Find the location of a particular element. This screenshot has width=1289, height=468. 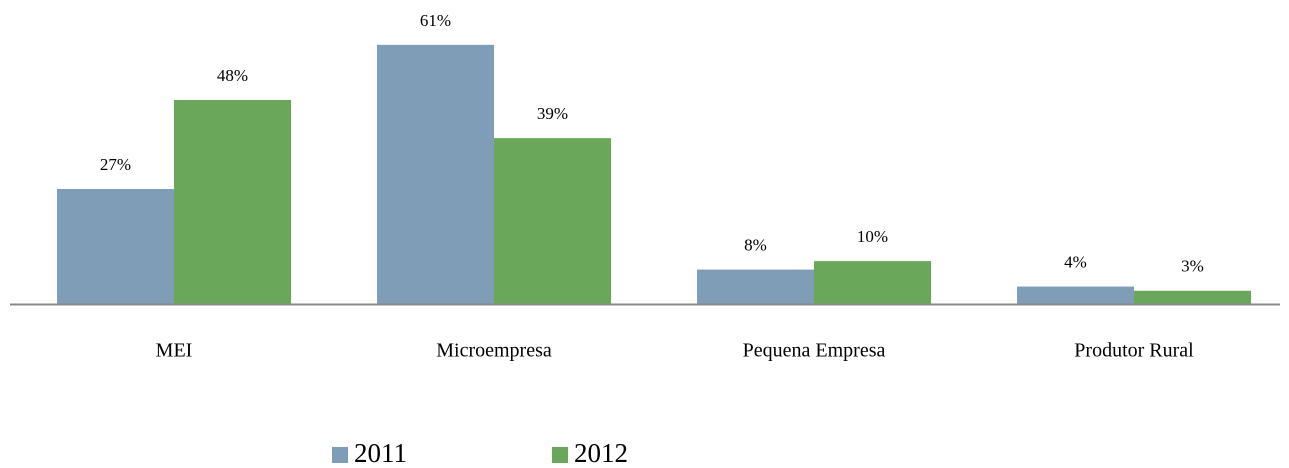

data-label: 39% is located at coordinates (552, 113).